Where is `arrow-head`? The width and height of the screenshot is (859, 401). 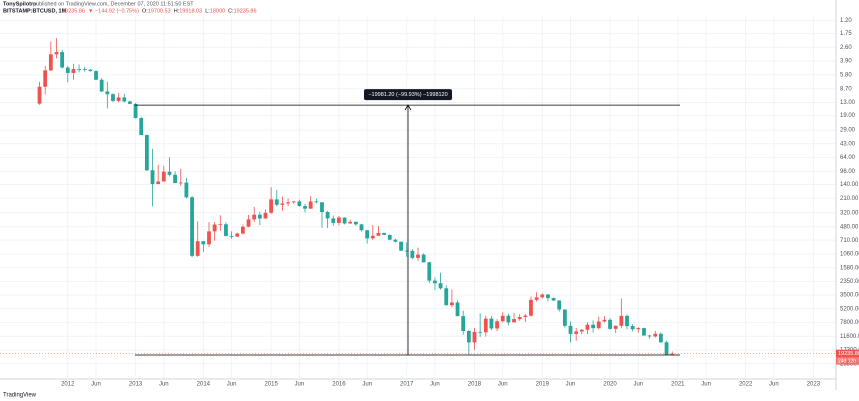 arrow-head is located at coordinates (408, 107).